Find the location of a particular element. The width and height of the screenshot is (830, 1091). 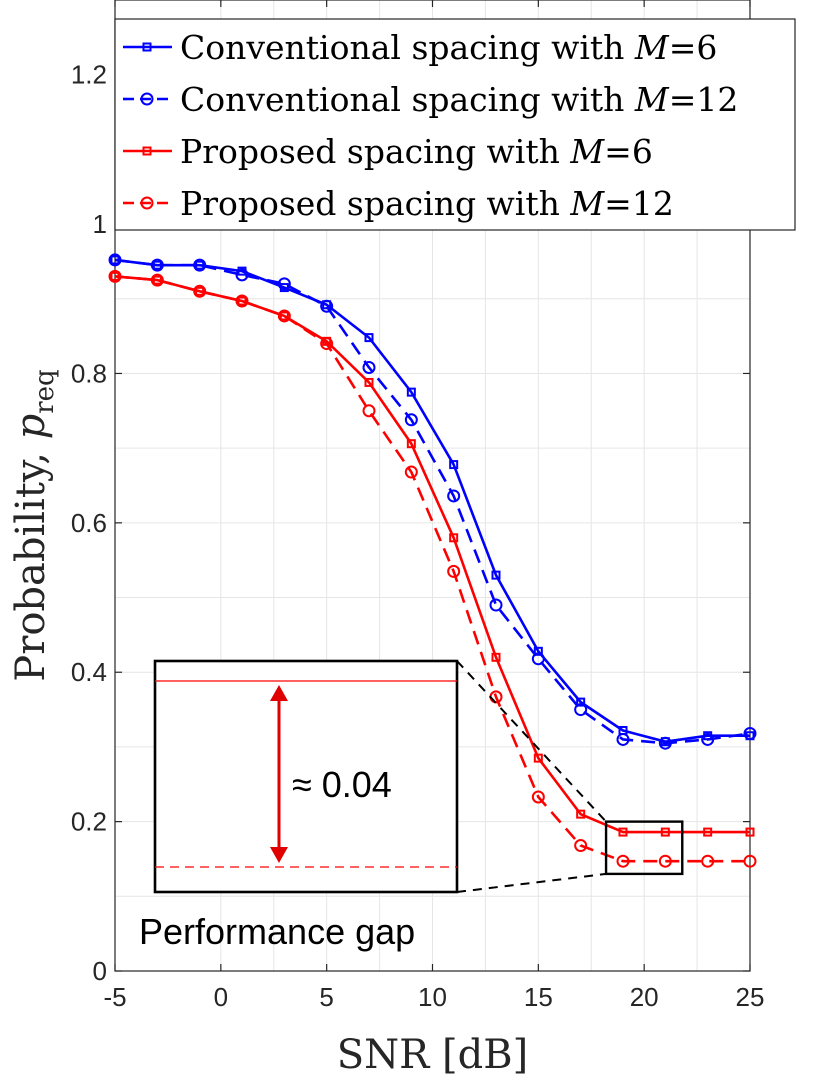

legend-entry-0: Conventional spacing with M=6 is located at coordinates (420, 47).